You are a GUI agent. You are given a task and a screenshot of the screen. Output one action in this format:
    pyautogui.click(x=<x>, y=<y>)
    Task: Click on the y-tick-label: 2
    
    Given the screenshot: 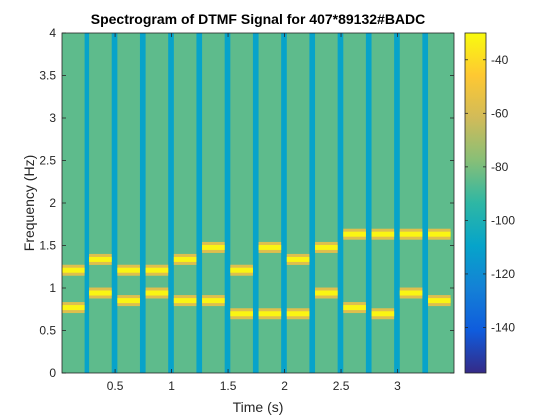 What is the action you would take?
    pyautogui.click(x=52, y=203)
    